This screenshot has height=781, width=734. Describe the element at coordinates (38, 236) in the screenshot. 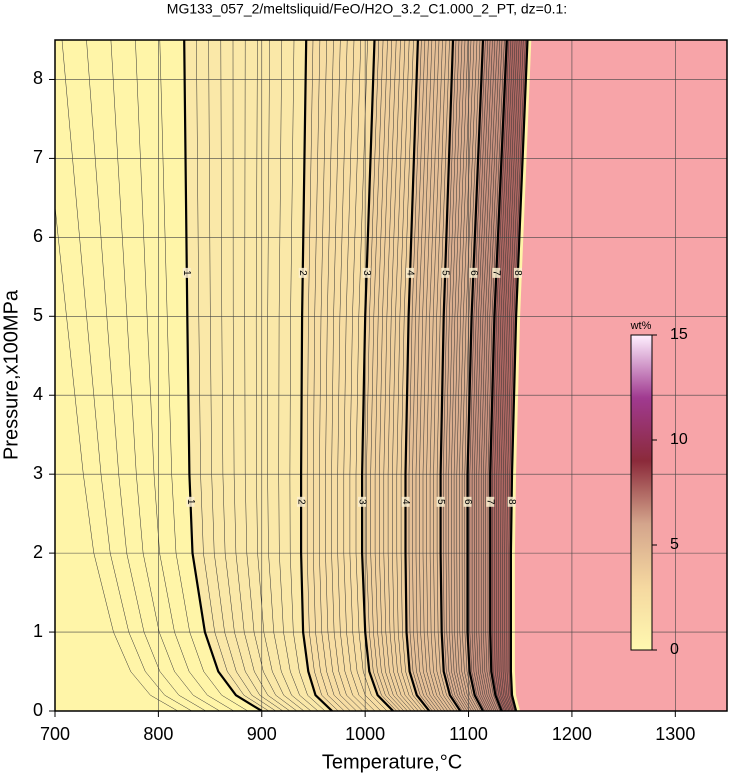

I see `y-tick-label: 6` at that location.